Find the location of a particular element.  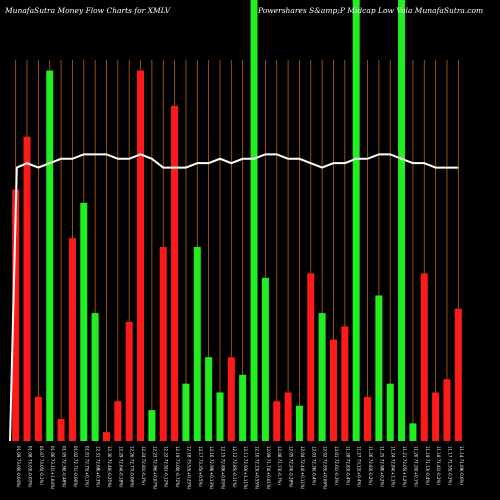

x-tick-label: 12.12 72.85(-0.11%) is located at coordinates (234, 467).